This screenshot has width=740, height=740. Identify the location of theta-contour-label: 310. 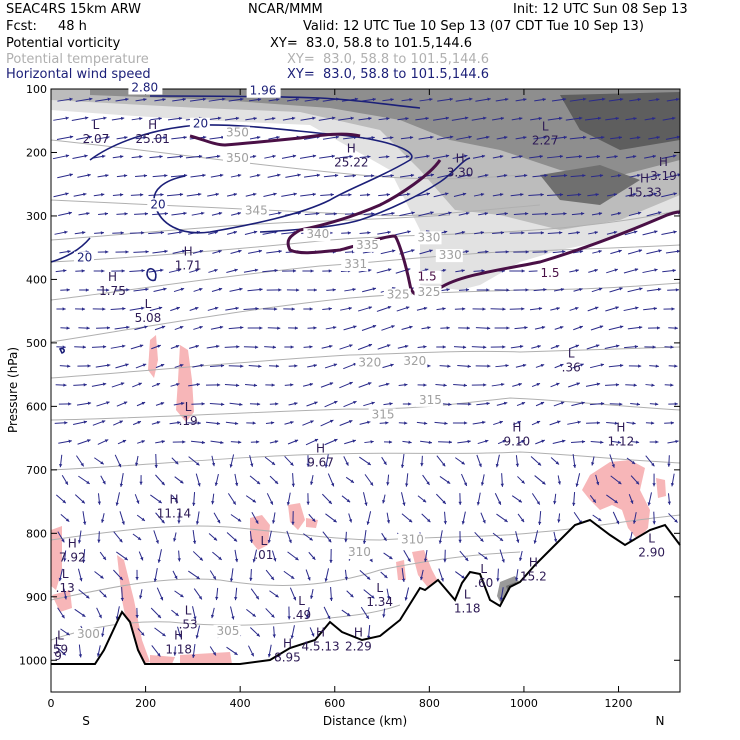
(412, 539).